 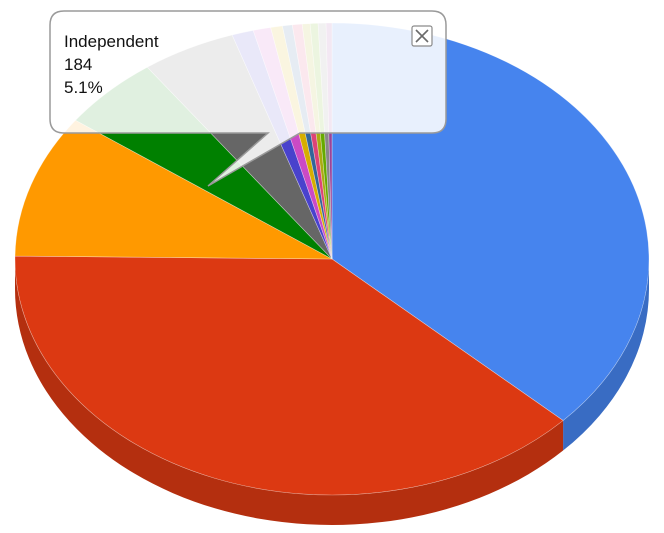 I want to click on tooltip-label: Independent, so click(x=111, y=41).